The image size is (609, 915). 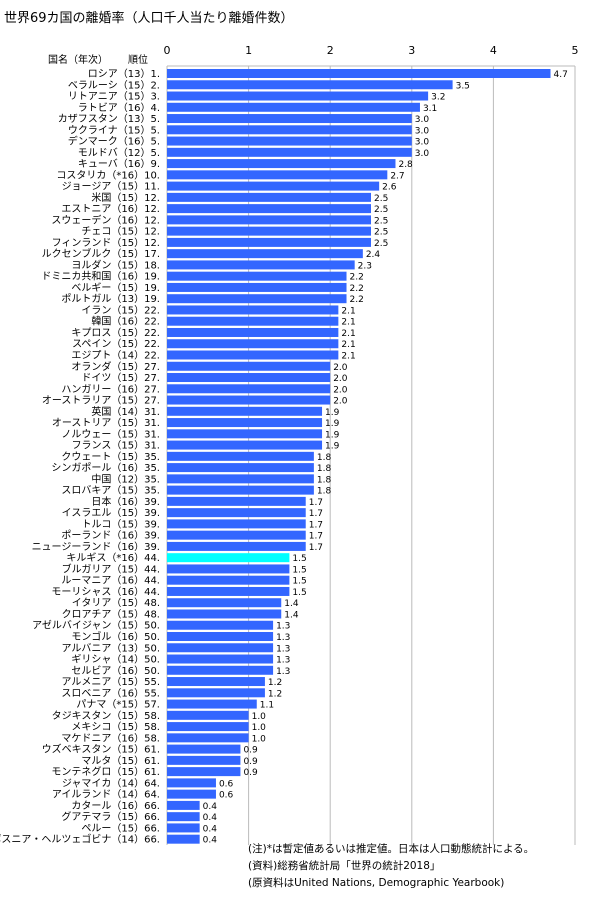 What do you see at coordinates (411, 50) in the screenshot?
I see `x-tick-label: 3` at bounding box center [411, 50].